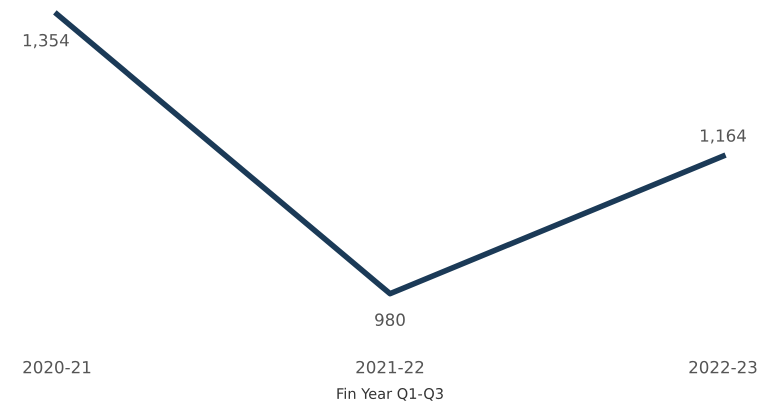 The width and height of the screenshot is (769, 412). What do you see at coordinates (390, 394) in the screenshot?
I see `x-axis-title: Fin Year Q1-Q3` at bounding box center [390, 394].